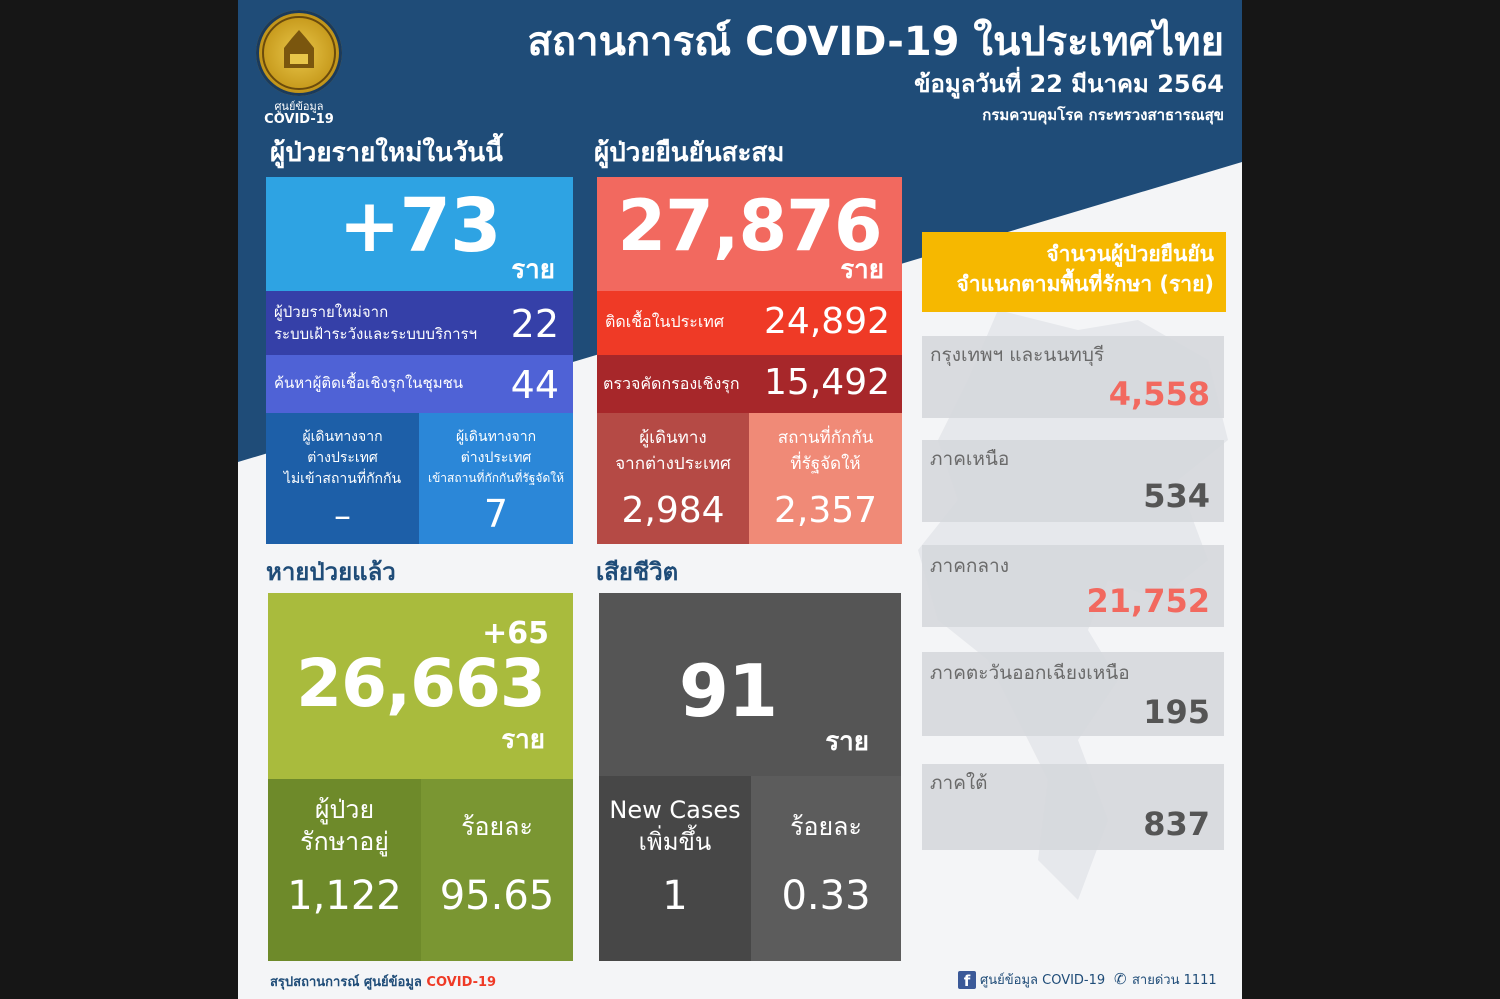 Image resolution: width=1500 pixels, height=999 pixels. Describe the element at coordinates (346, 982) in the screenshot. I see `footer-summary-prefix: สรุปสถานการณ์ ศูนย์ข้อมูล` at that location.